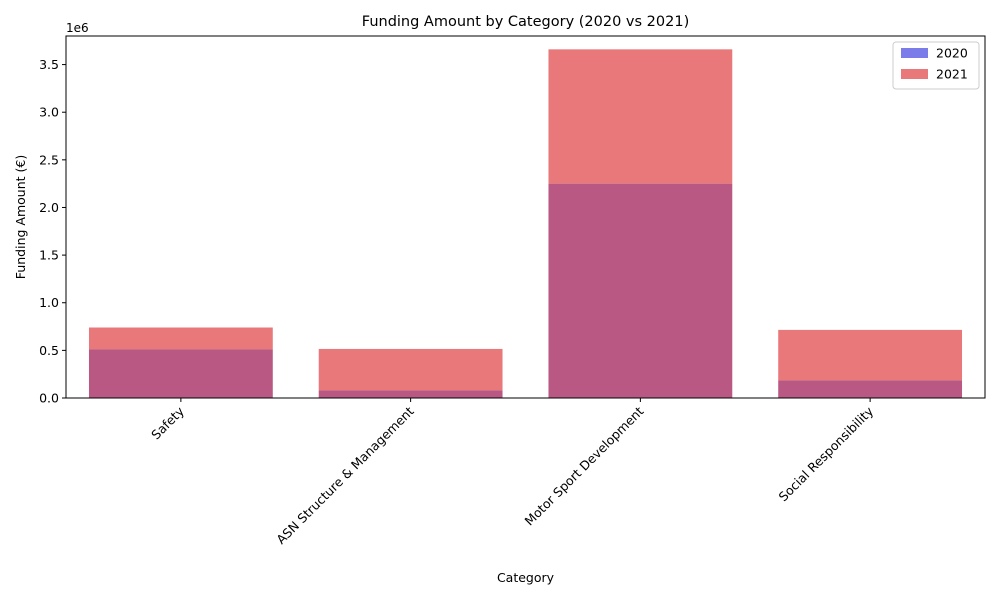 This screenshot has height=600, width=1000. I want to click on y-tick-label: 1.5, so click(49, 255).